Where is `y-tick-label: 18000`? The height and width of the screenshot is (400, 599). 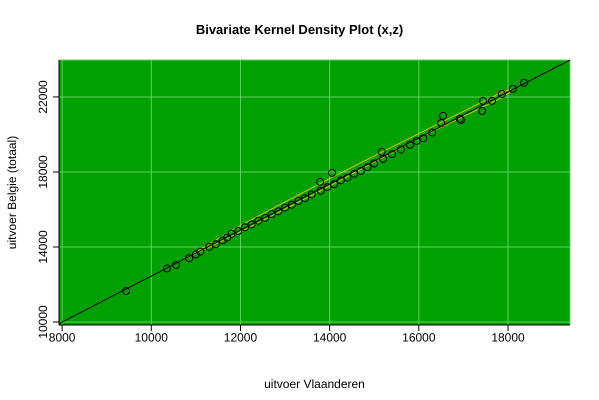
y-tick-label: 18000 is located at coordinates (43, 171).